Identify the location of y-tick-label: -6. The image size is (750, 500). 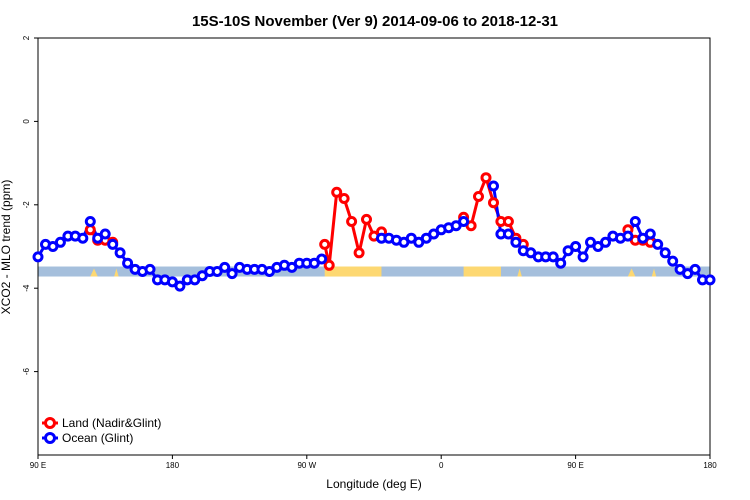
(26, 371).